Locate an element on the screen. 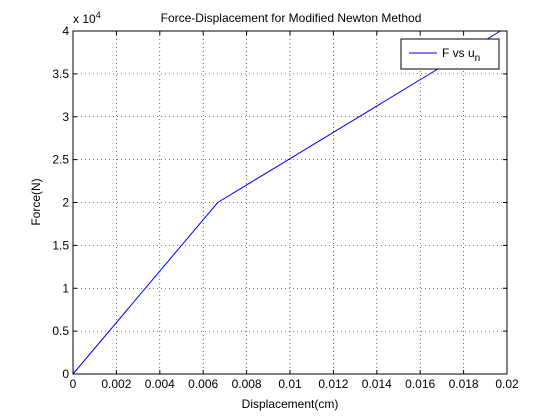  y-tick-label: 1 is located at coordinates (65, 288).